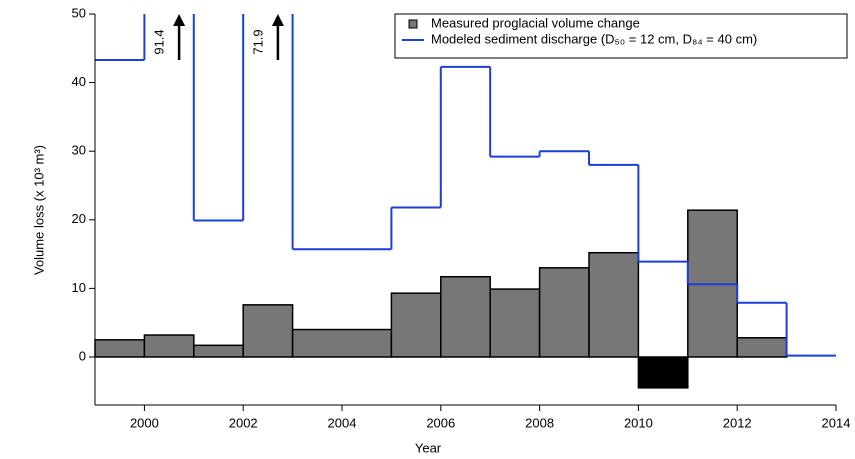 The width and height of the screenshot is (855, 459). I want to click on y-tick-label: 30, so click(79, 150).